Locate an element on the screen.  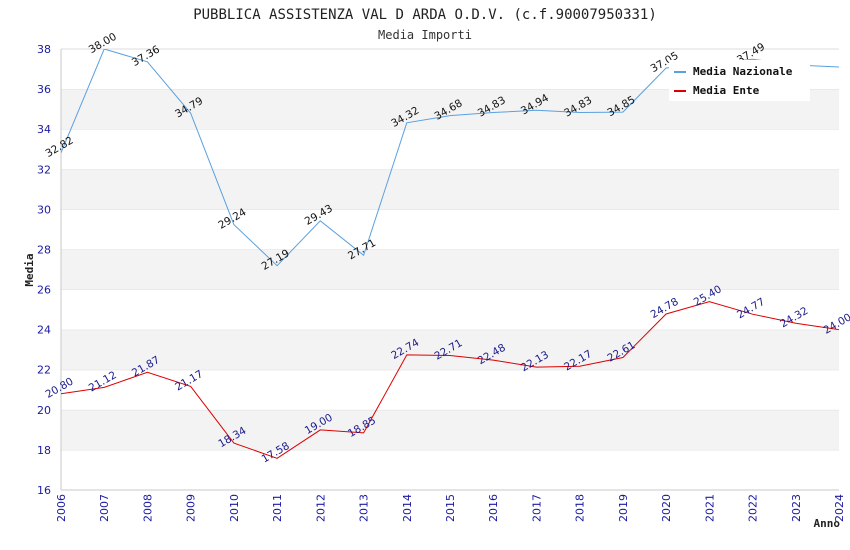
y-axis-ticks: 16 18 20 22 24 26 28 30 32 34 36 38 is located at coordinates (44, 270).